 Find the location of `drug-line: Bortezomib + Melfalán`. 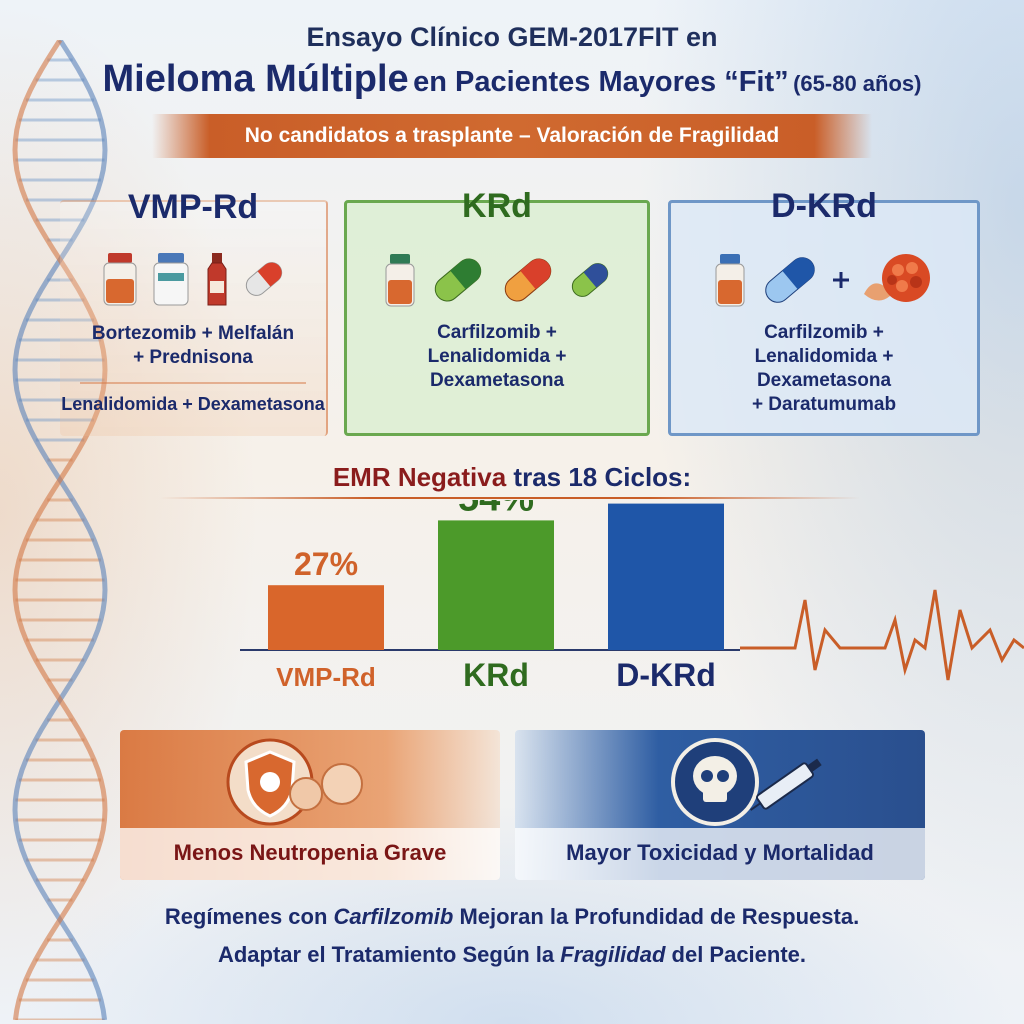

drug-line: Bortezomib + Melfalán is located at coordinates (193, 333).